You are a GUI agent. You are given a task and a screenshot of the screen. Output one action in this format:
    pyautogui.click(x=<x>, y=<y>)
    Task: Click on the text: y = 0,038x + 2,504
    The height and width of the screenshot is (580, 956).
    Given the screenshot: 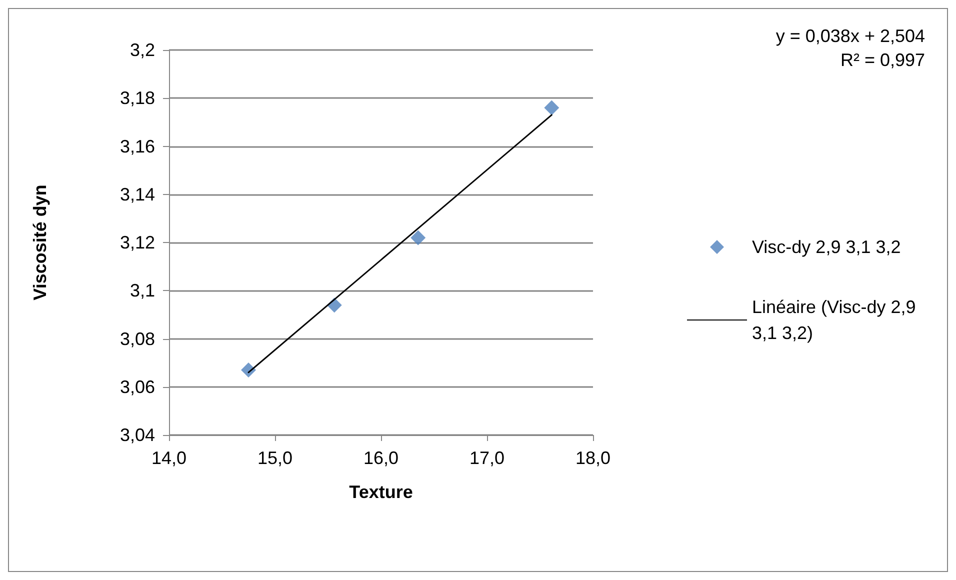 What is the action you would take?
    pyautogui.click(x=851, y=36)
    